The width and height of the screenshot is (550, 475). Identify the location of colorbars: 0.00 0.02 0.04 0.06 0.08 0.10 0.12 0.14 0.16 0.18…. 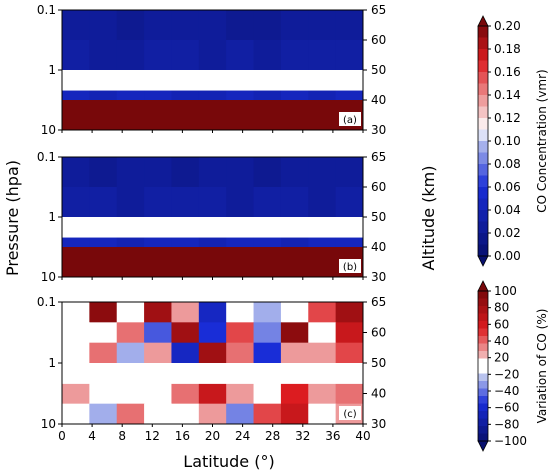
(513, 233).